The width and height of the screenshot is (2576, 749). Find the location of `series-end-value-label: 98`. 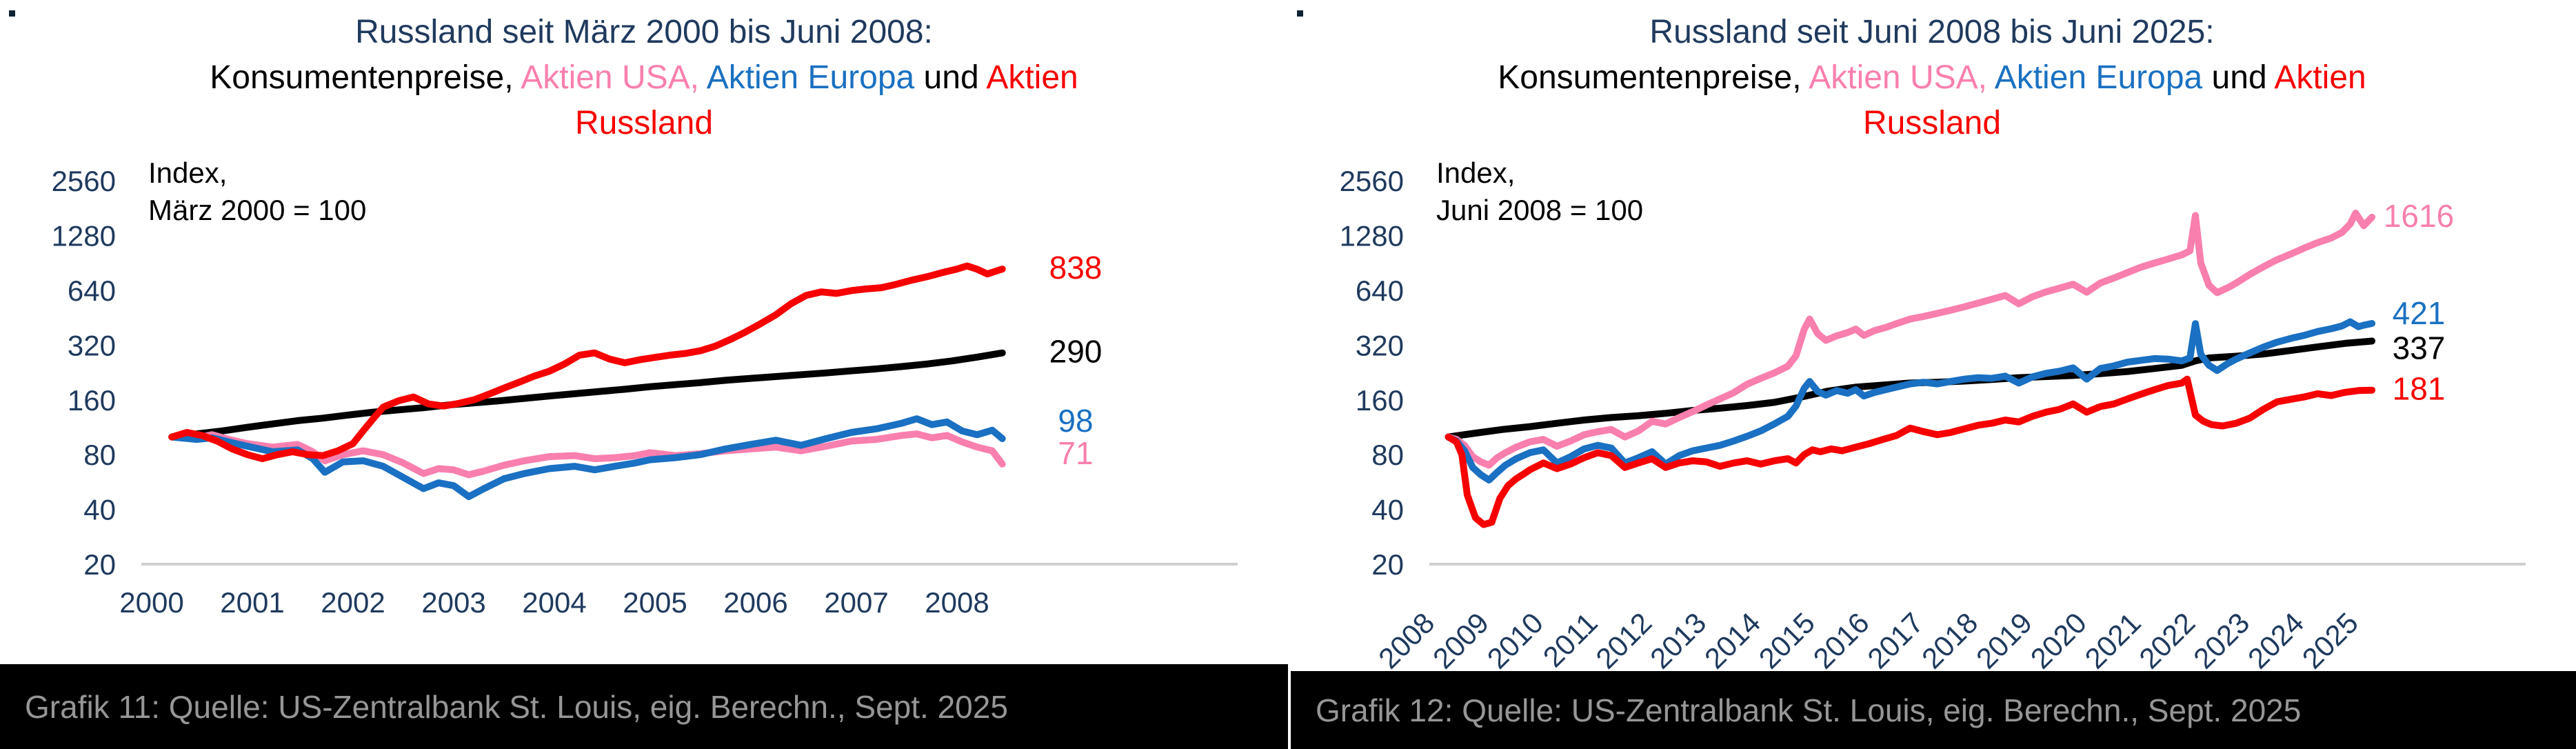

series-end-value-label: 98 is located at coordinates (1075, 421).